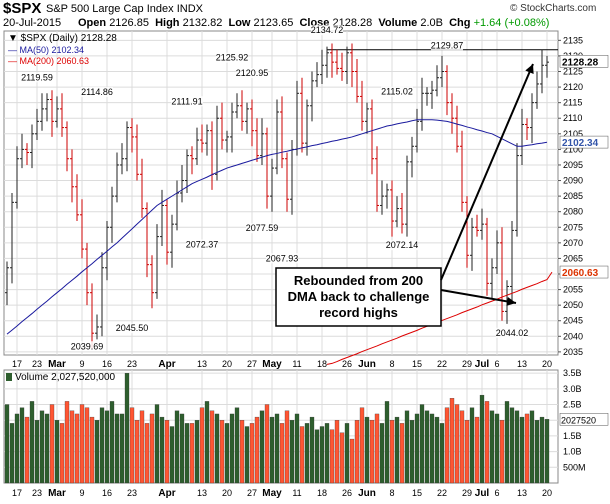 The height and width of the screenshot is (504, 610). Describe the element at coordinates (573, 305) in the screenshot. I see `price-tick-label: 2050` at that location.